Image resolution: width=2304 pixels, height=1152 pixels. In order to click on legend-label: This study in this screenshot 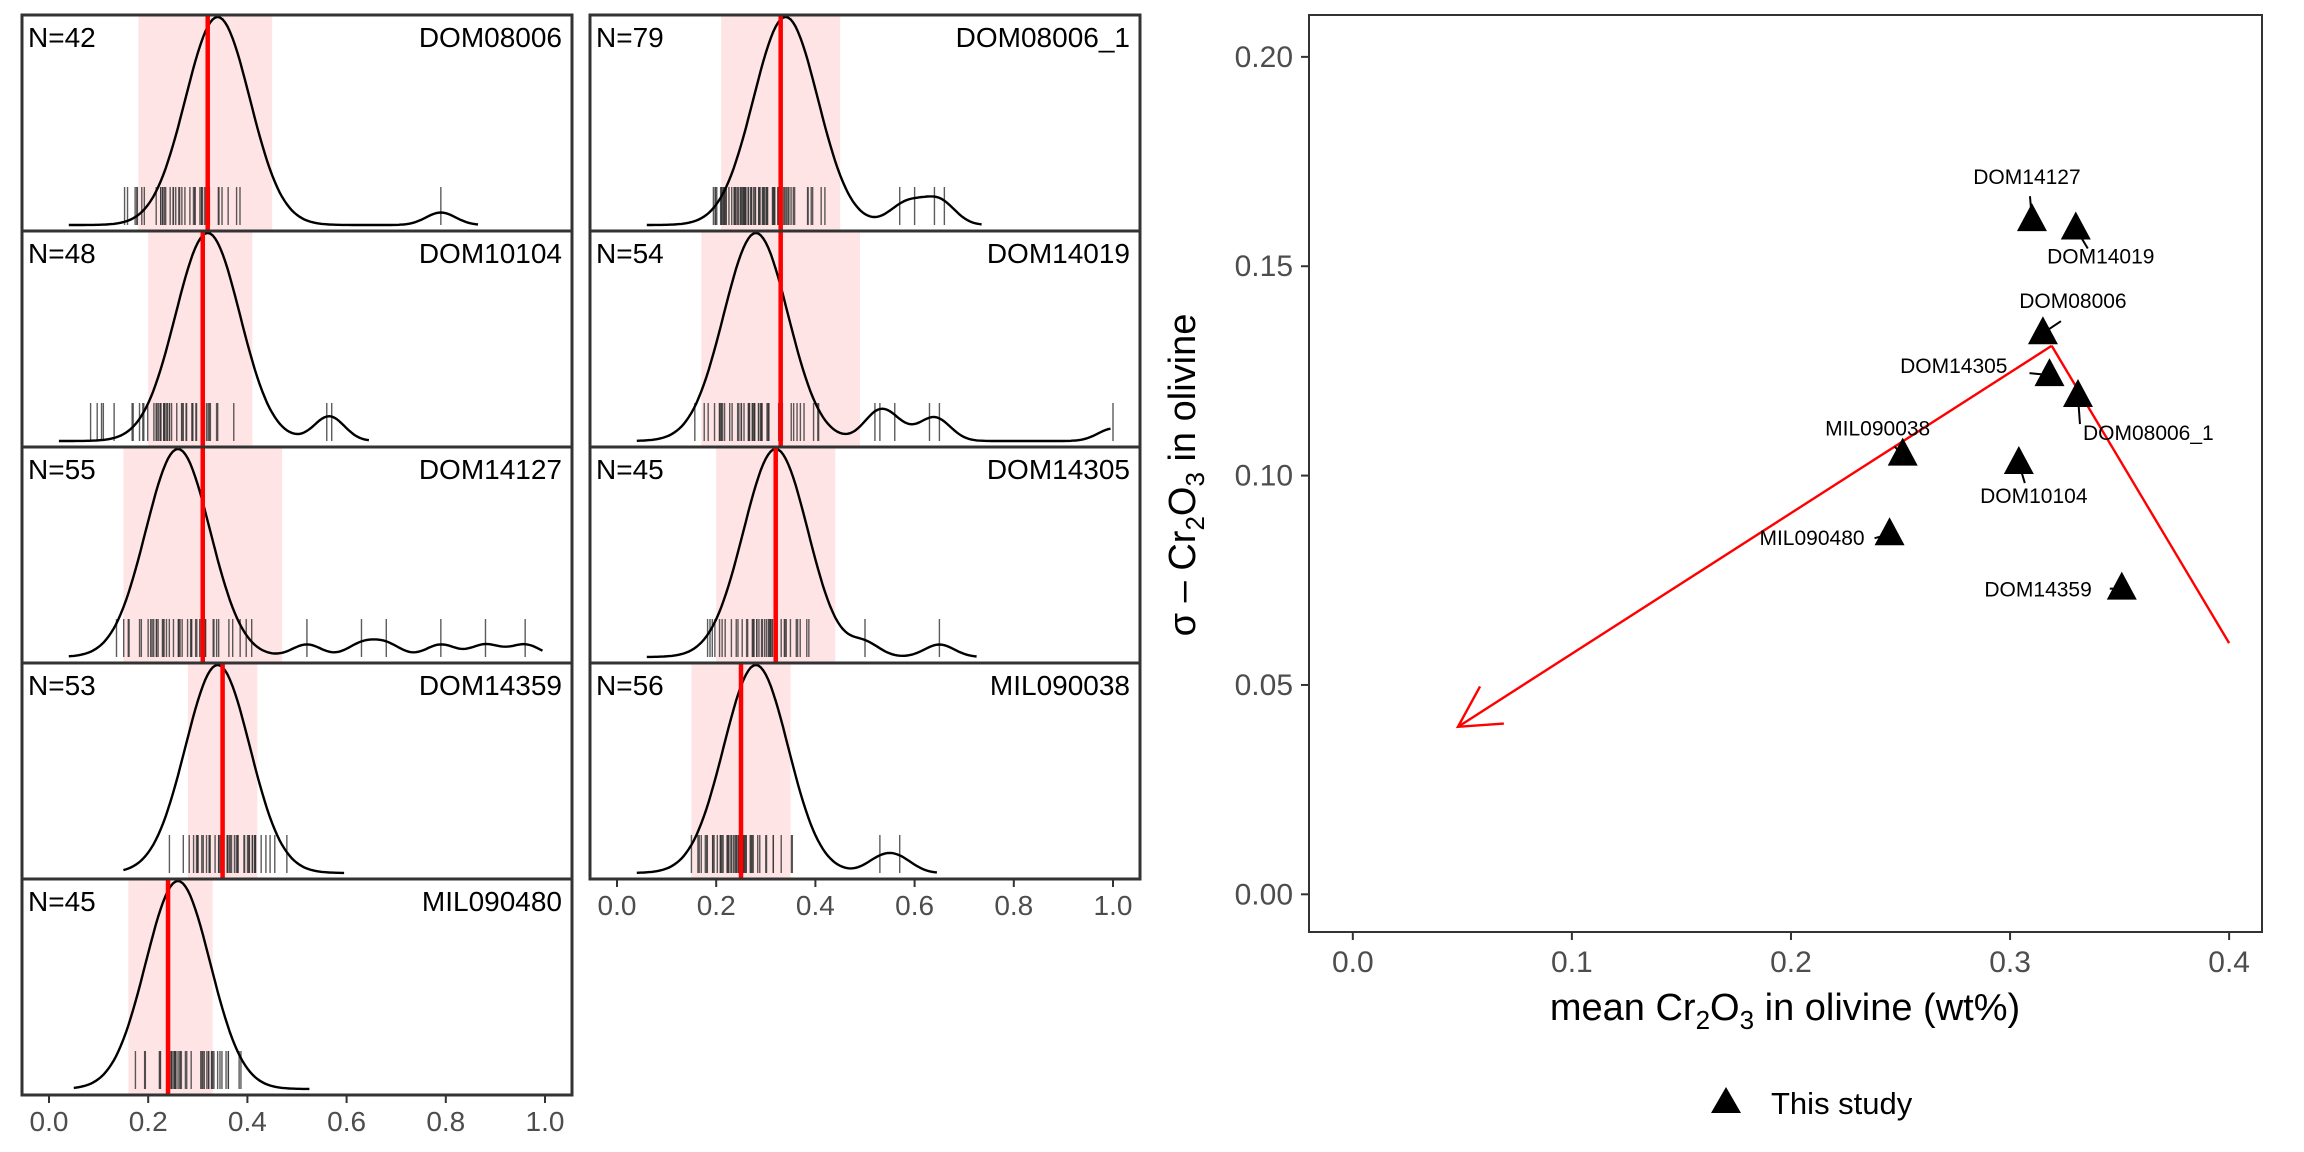, I will do `click(1842, 1103)`.